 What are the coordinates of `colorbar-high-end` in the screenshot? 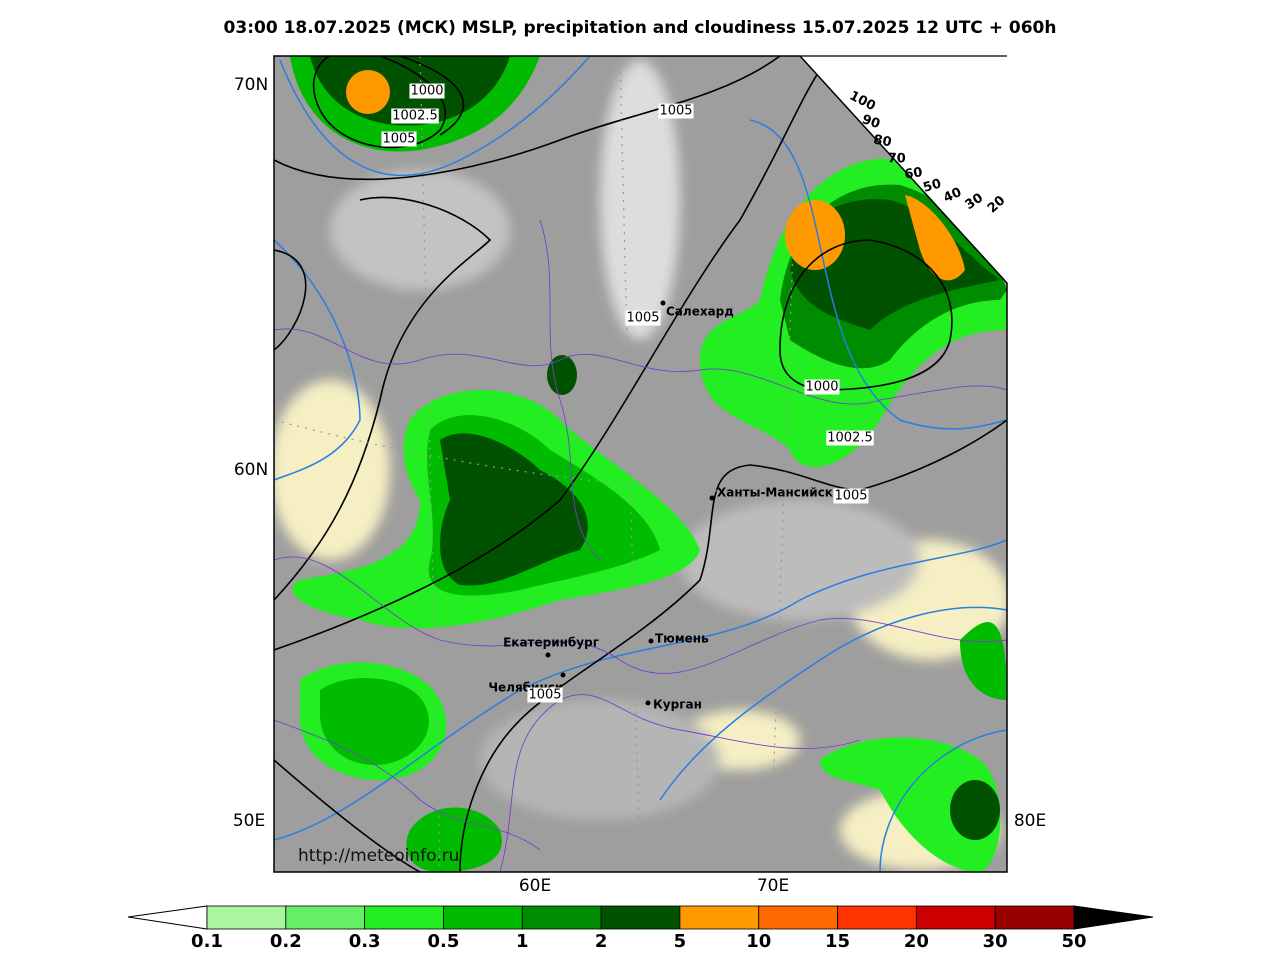 It's located at (1113, 917).